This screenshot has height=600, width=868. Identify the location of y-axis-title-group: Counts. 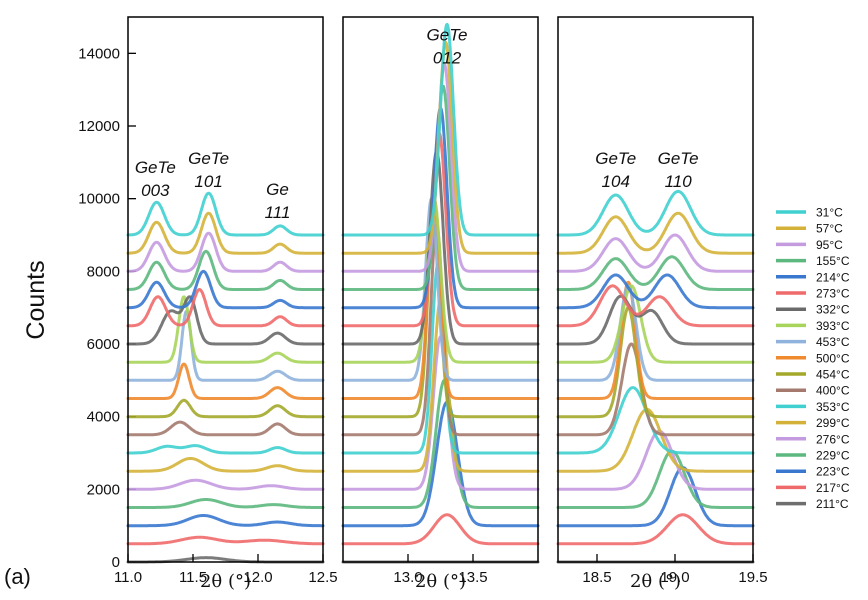
(36, 299).